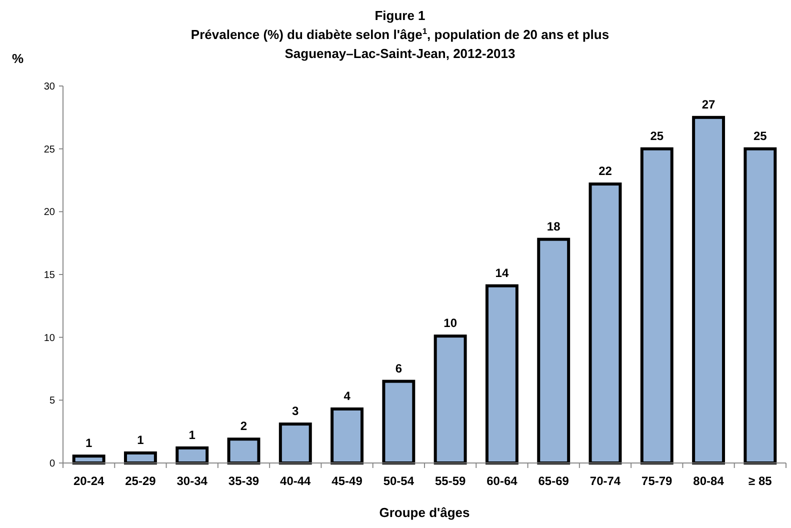  I want to click on x-tick-label: 35-39, so click(244, 481).